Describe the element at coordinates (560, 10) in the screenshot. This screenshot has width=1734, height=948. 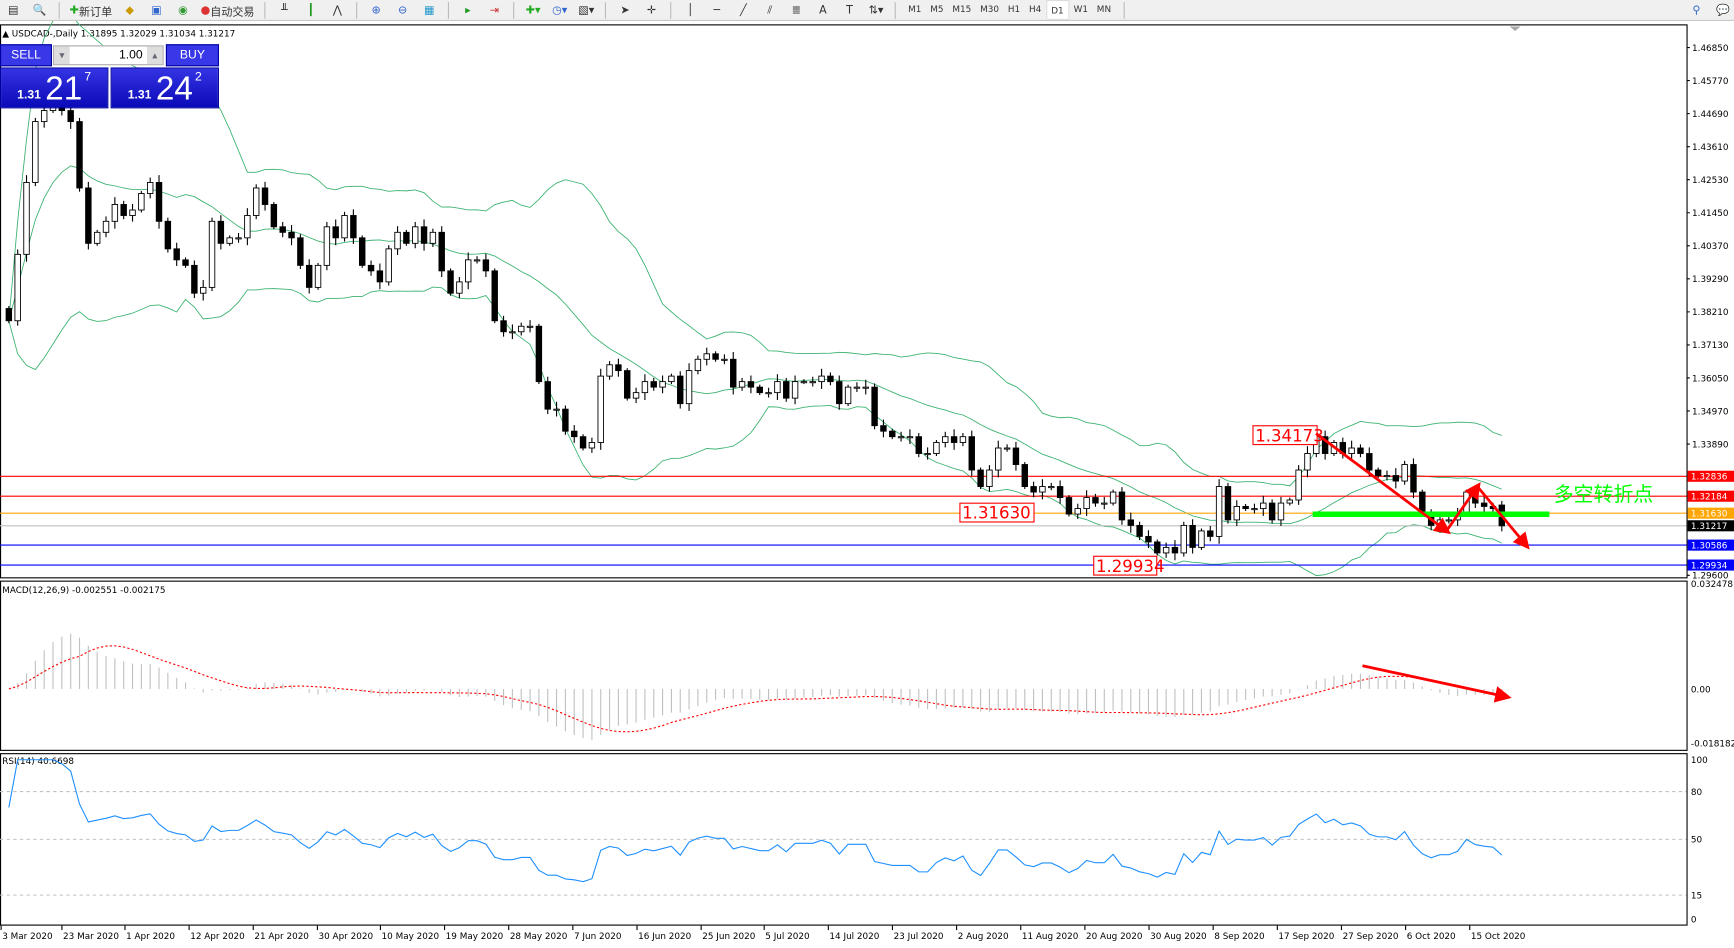
I see `periods-icon: ◷▾` at that location.